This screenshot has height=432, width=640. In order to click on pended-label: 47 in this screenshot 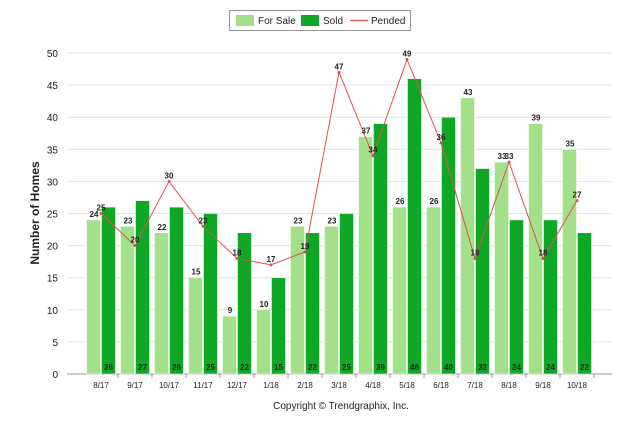, I will do `click(339, 66)`.